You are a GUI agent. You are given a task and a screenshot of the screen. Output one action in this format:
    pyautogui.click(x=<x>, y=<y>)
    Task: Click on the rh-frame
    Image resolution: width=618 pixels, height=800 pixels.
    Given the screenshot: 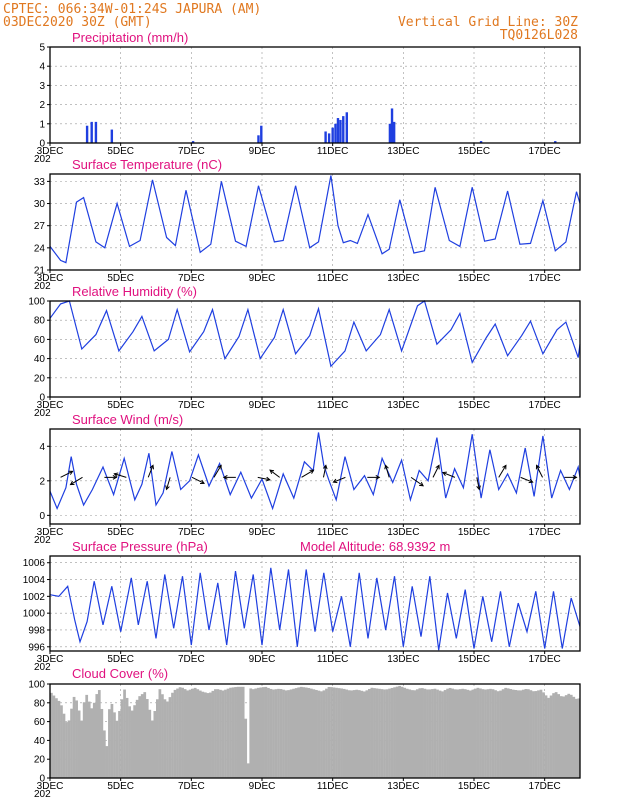 What is the action you would take?
    pyautogui.click(x=315, y=349)
    